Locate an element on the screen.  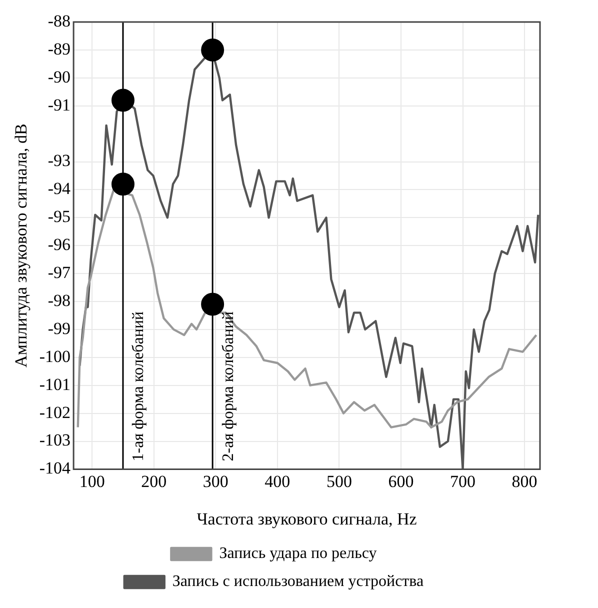
x-axis-title: Частота звукового сигнала, Hz is located at coordinates (307, 518).